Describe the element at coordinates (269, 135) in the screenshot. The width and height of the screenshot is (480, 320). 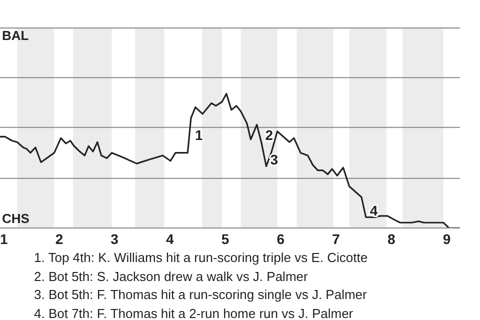
I see `annotation: 2` at that location.